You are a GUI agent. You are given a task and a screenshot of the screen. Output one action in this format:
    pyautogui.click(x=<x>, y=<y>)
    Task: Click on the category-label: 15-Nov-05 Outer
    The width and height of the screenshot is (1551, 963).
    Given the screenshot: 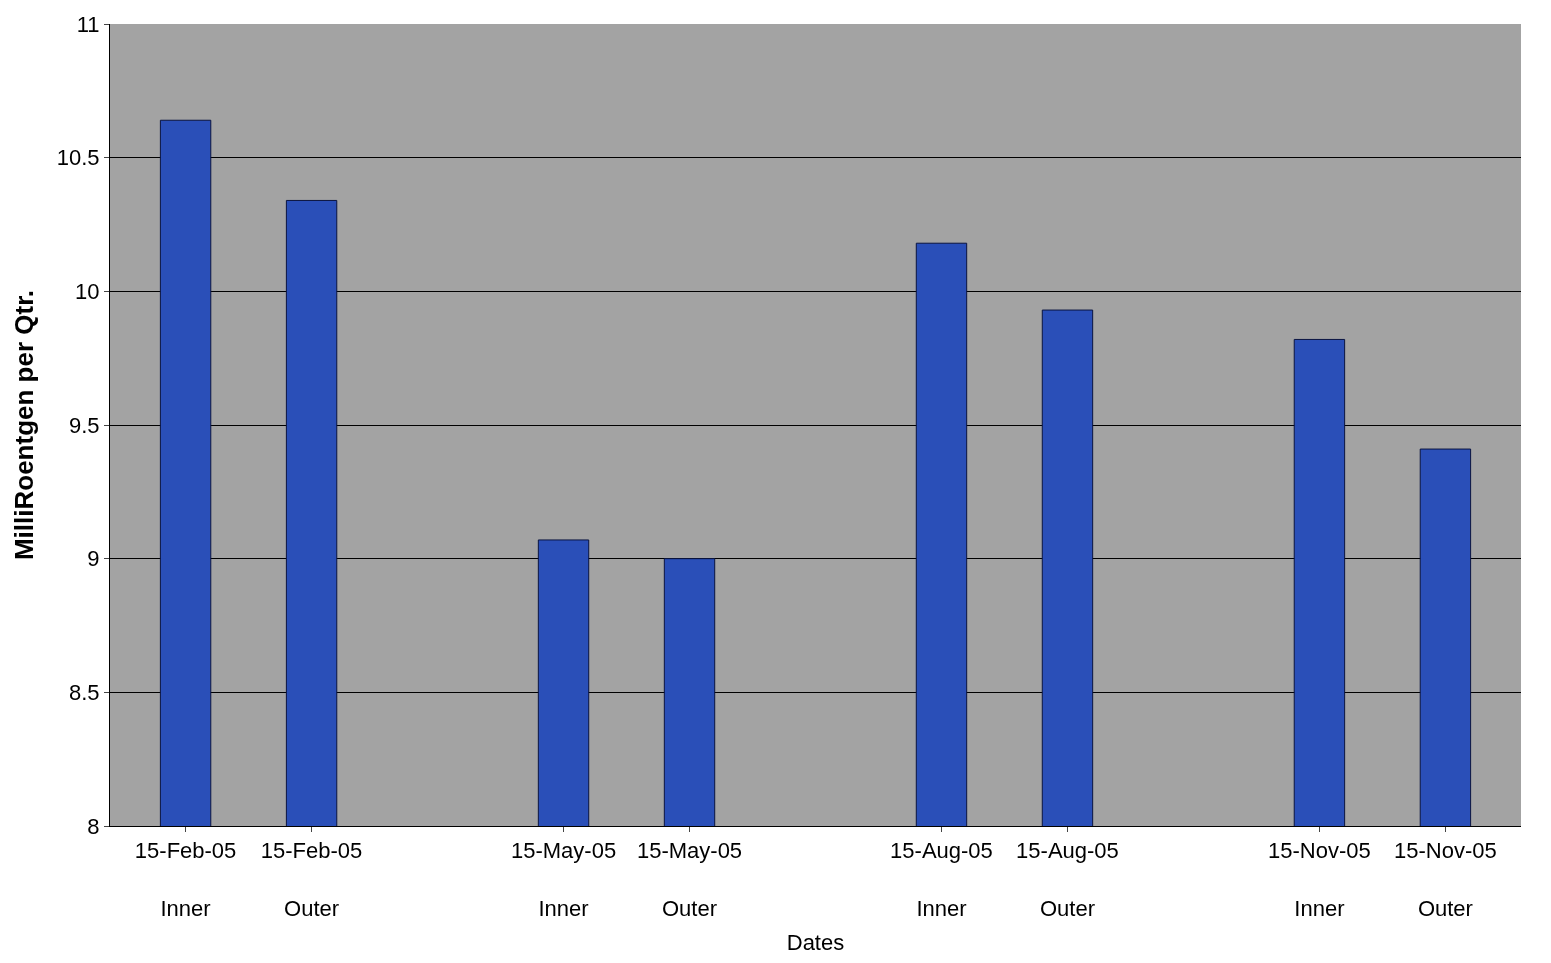 What is the action you would take?
    pyautogui.click(x=1445, y=879)
    